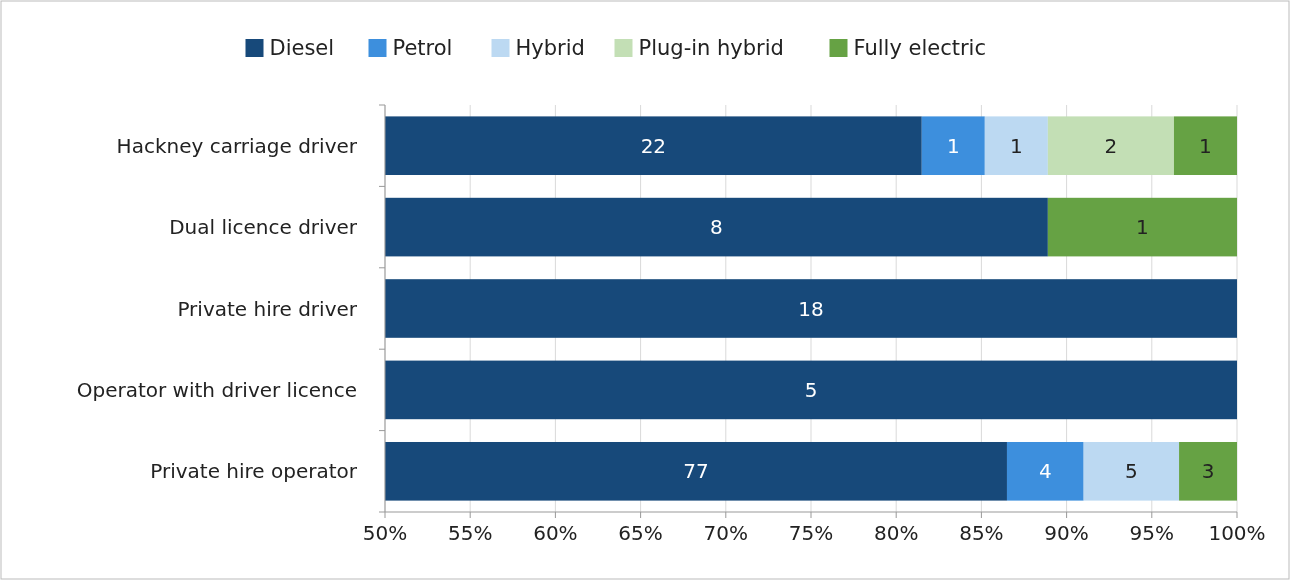  I want to click on annotation: 2, so click(1111, 145).